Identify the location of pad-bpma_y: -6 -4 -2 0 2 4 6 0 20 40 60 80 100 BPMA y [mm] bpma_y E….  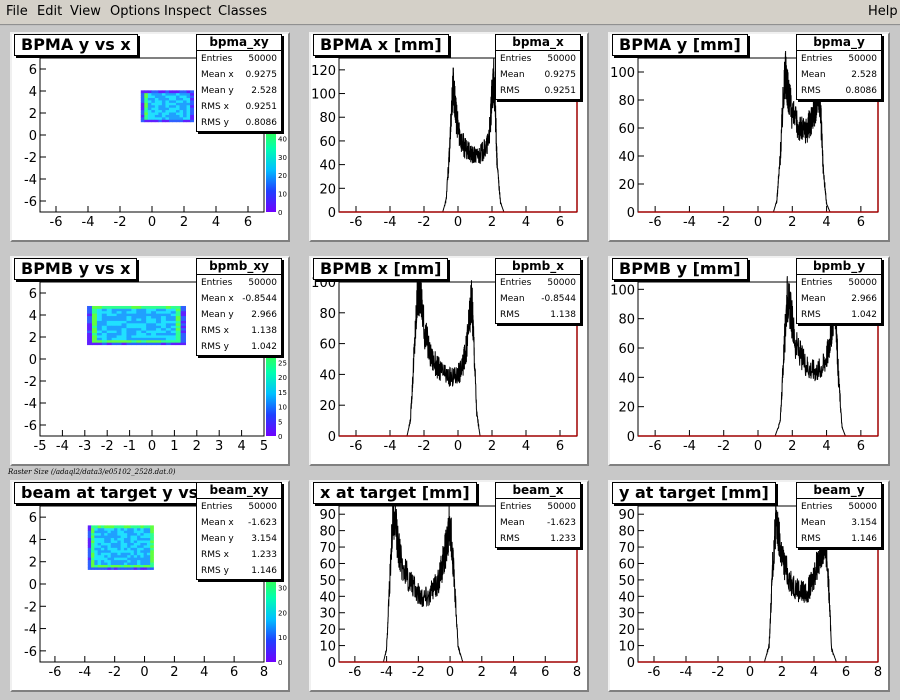
(749, 137).